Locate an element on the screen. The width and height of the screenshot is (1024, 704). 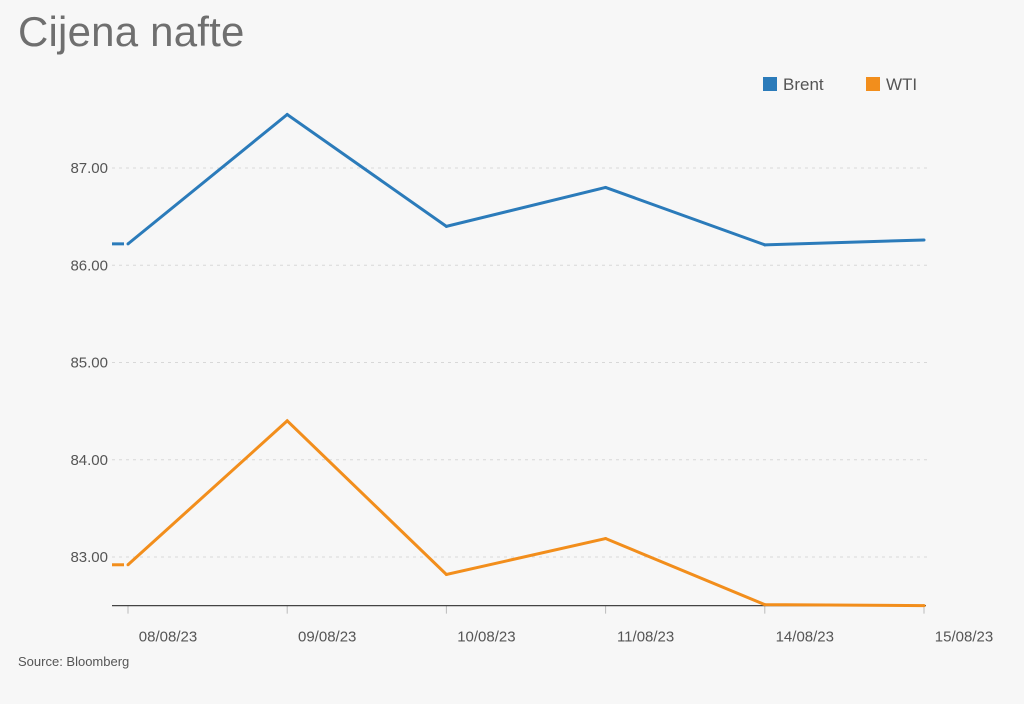
y-tick-label: 87.00 is located at coordinates (89, 168).